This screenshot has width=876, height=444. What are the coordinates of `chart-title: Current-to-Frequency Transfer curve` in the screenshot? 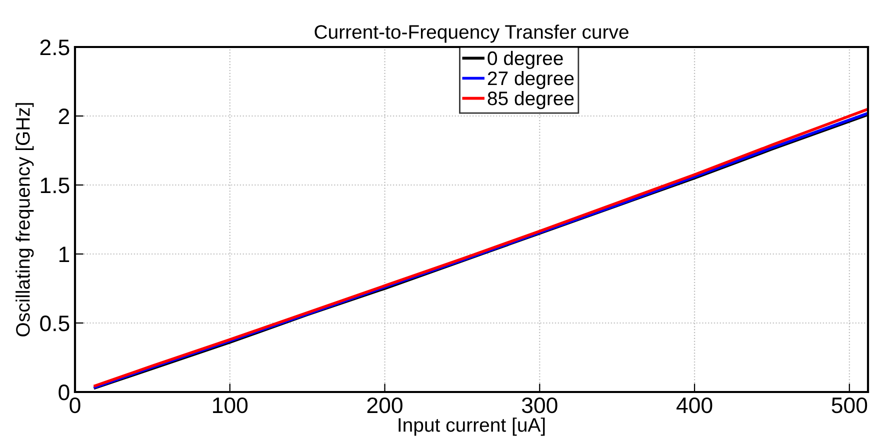 It's located at (471, 33).